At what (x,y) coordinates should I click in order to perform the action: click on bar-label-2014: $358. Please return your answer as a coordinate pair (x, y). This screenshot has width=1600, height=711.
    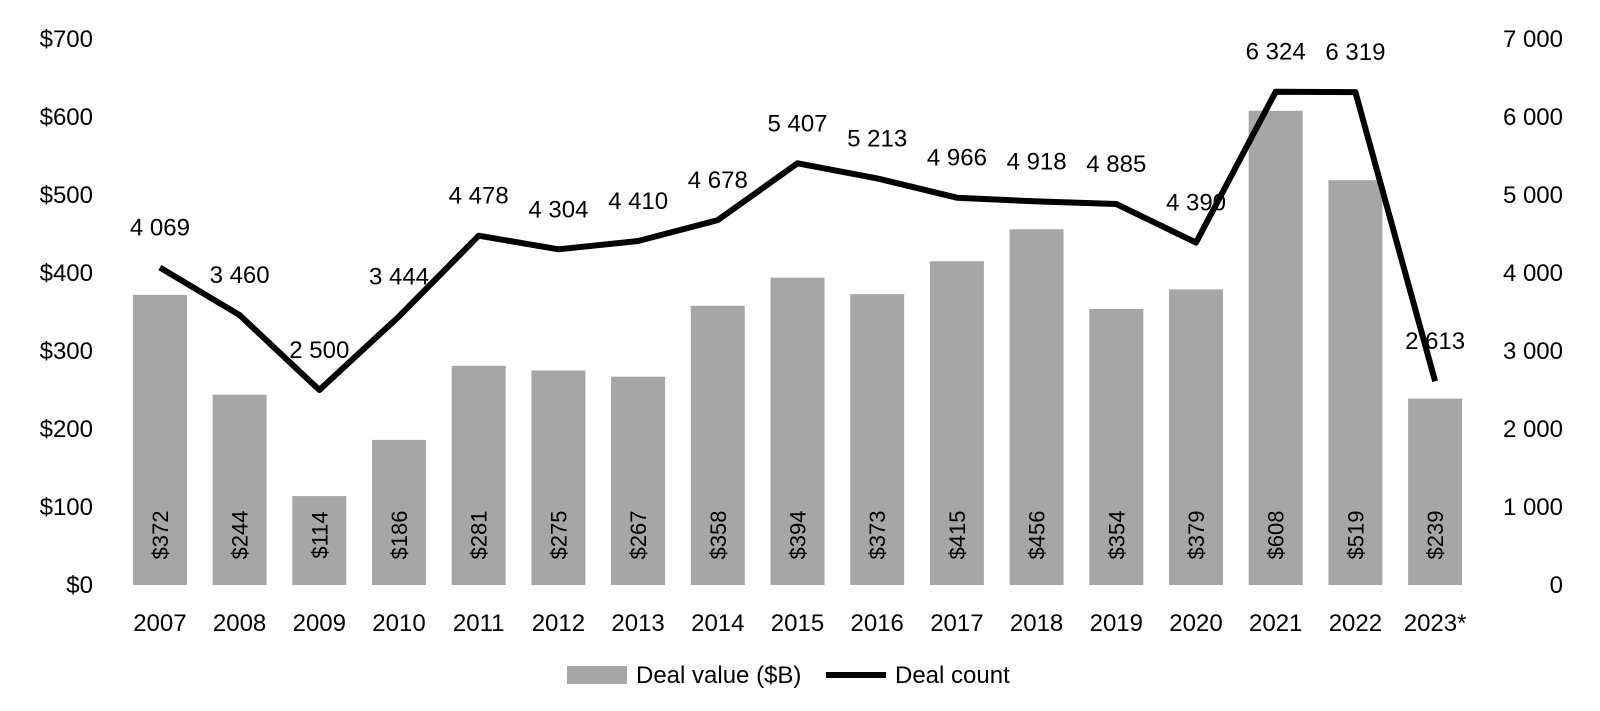
    Looking at the image, I should click on (718, 535).